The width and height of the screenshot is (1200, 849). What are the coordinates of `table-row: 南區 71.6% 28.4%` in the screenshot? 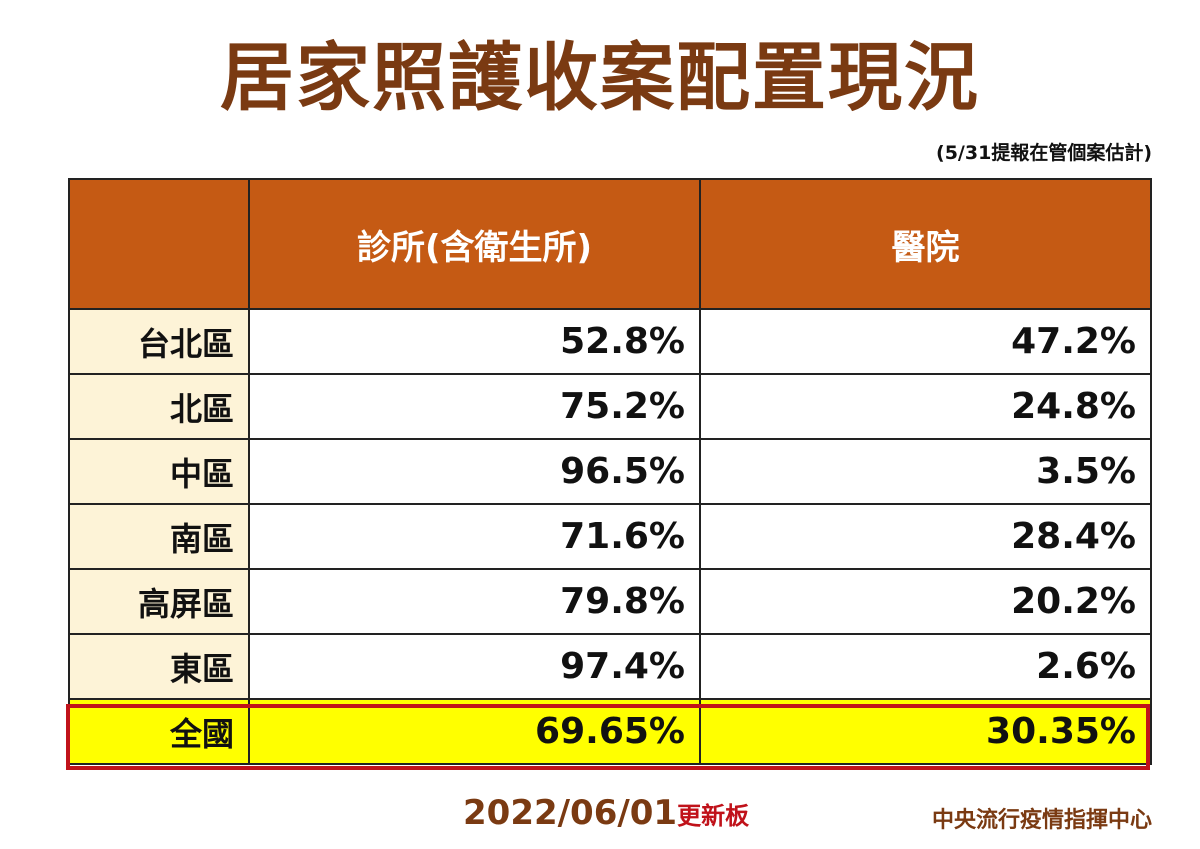 It's located at (610, 536).